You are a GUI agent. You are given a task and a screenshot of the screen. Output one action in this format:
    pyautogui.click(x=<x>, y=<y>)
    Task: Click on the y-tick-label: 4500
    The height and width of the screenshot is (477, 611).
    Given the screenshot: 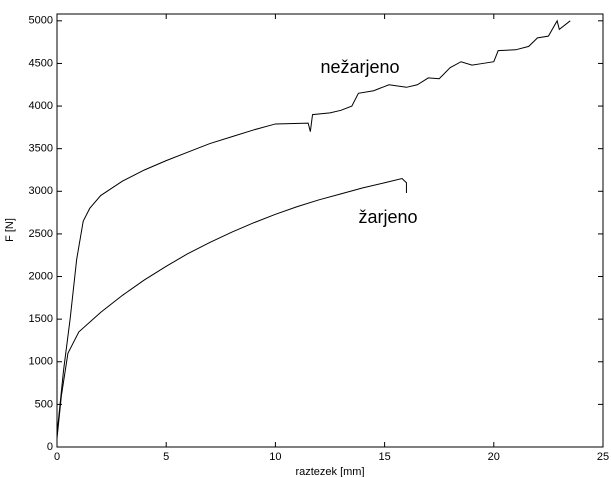 What is the action you would take?
    pyautogui.click(x=41, y=63)
    